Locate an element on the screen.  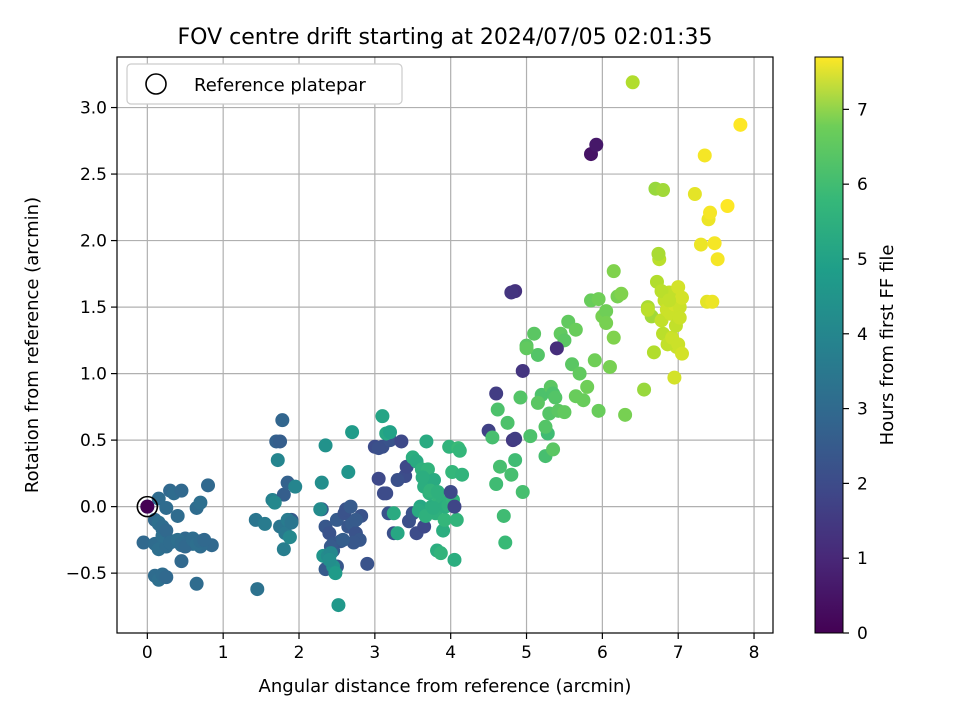
reference-point-dot is located at coordinates (147, 506).